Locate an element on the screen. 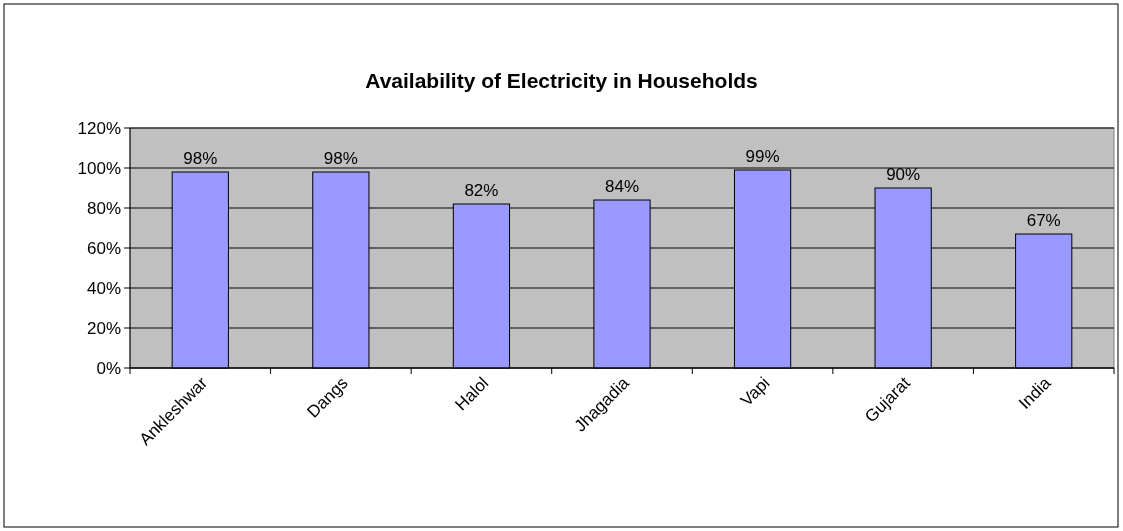 The width and height of the screenshot is (1123, 531). y-tick-label: 80% is located at coordinates (103, 208).